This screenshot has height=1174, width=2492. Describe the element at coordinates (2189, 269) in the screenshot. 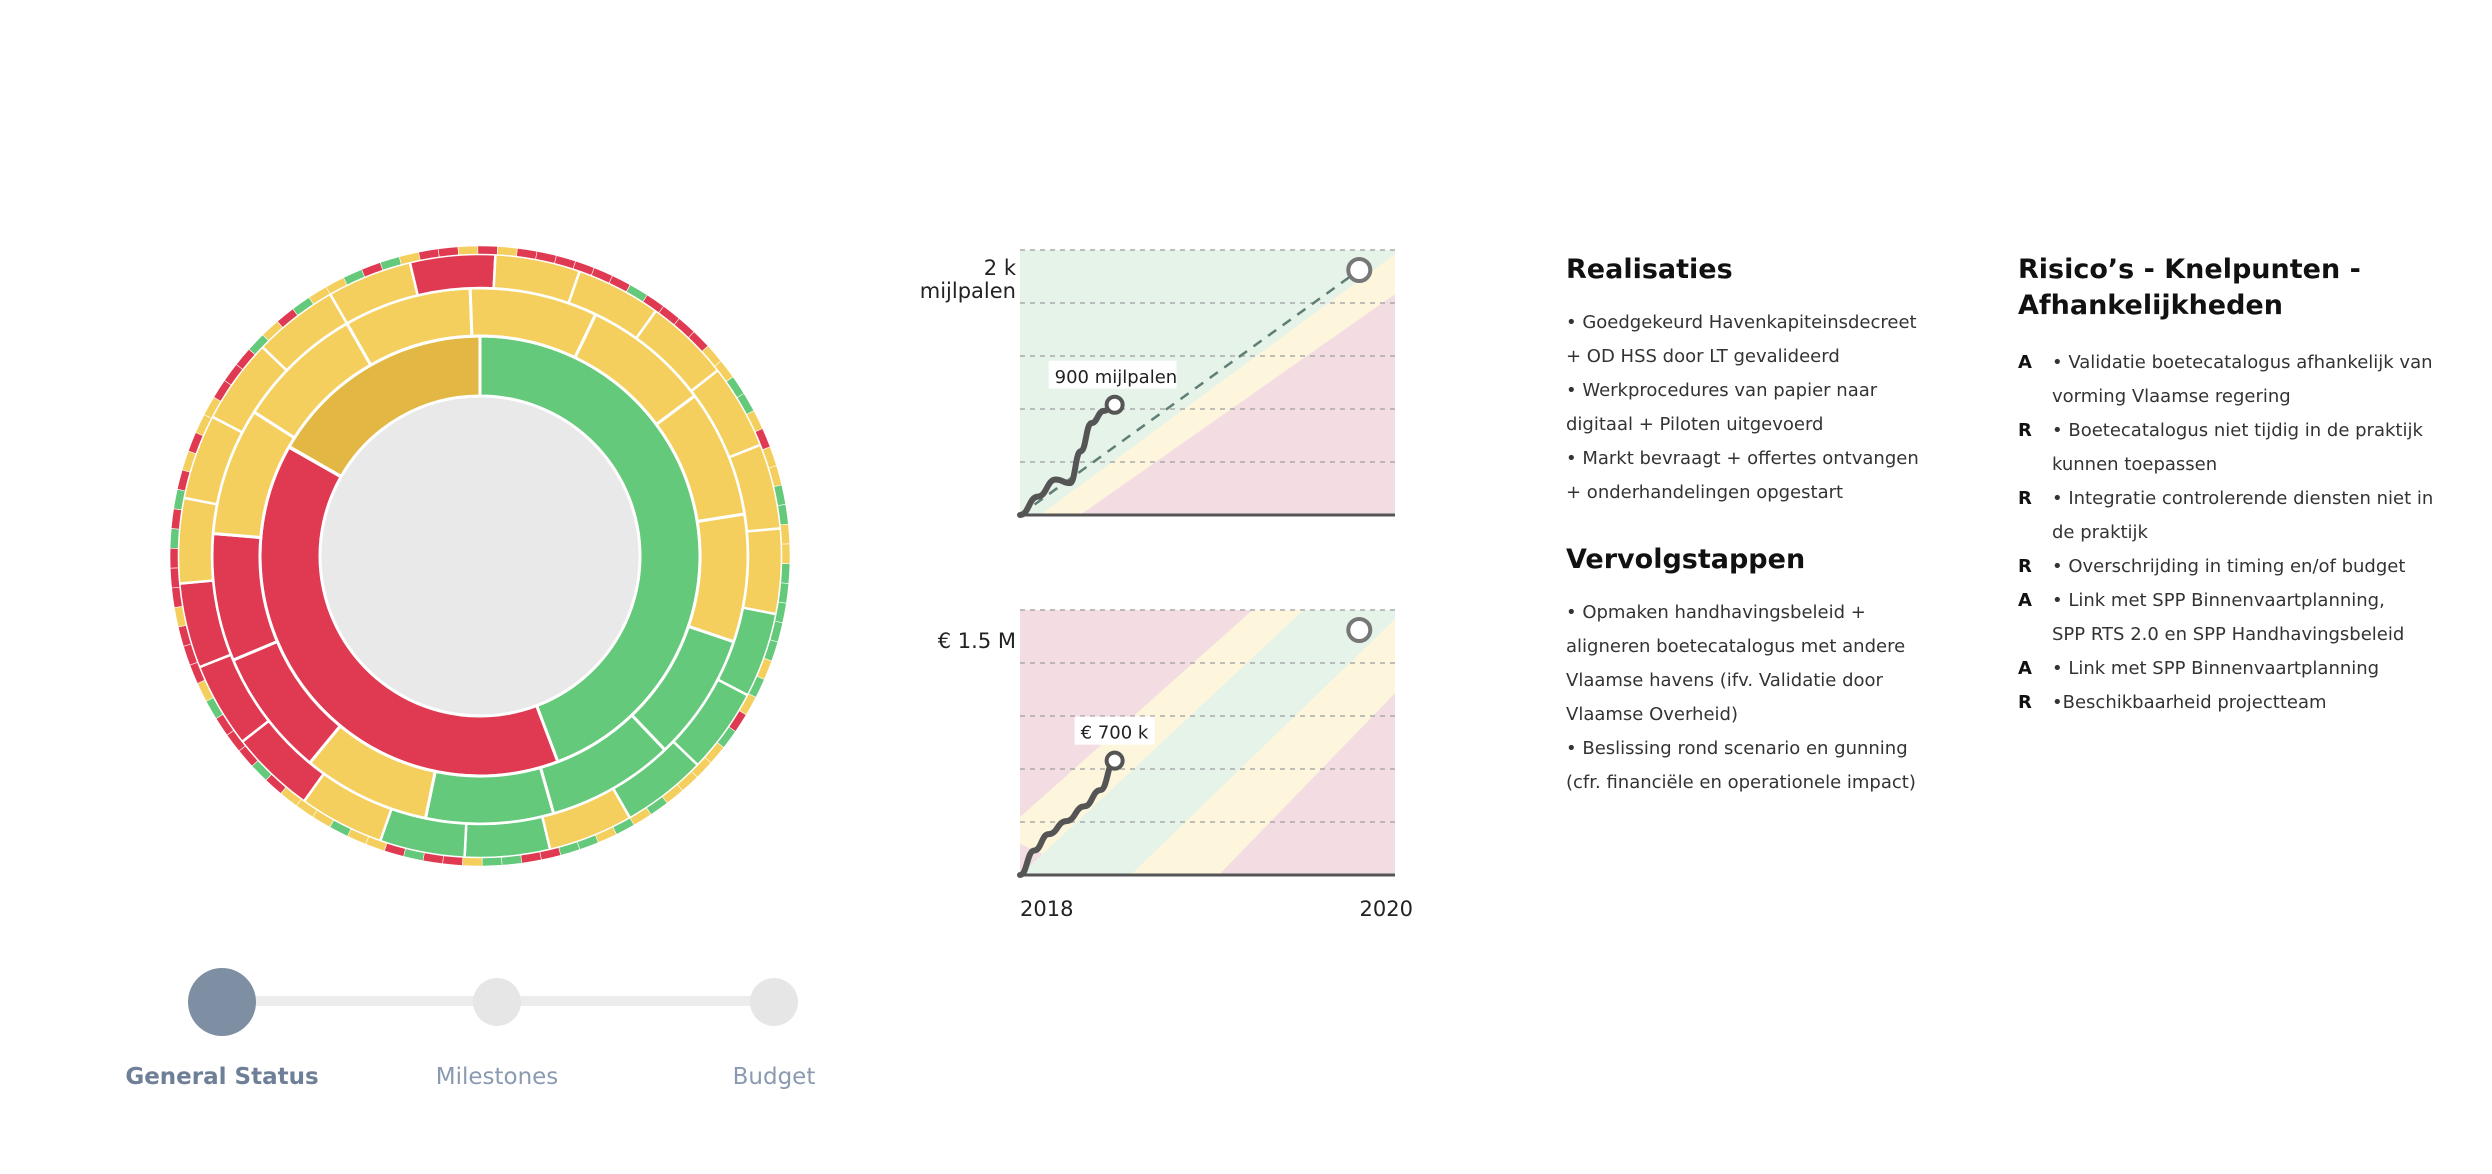

I see `risicos-title-line-1: Risico’s - Knelpunten -` at that location.